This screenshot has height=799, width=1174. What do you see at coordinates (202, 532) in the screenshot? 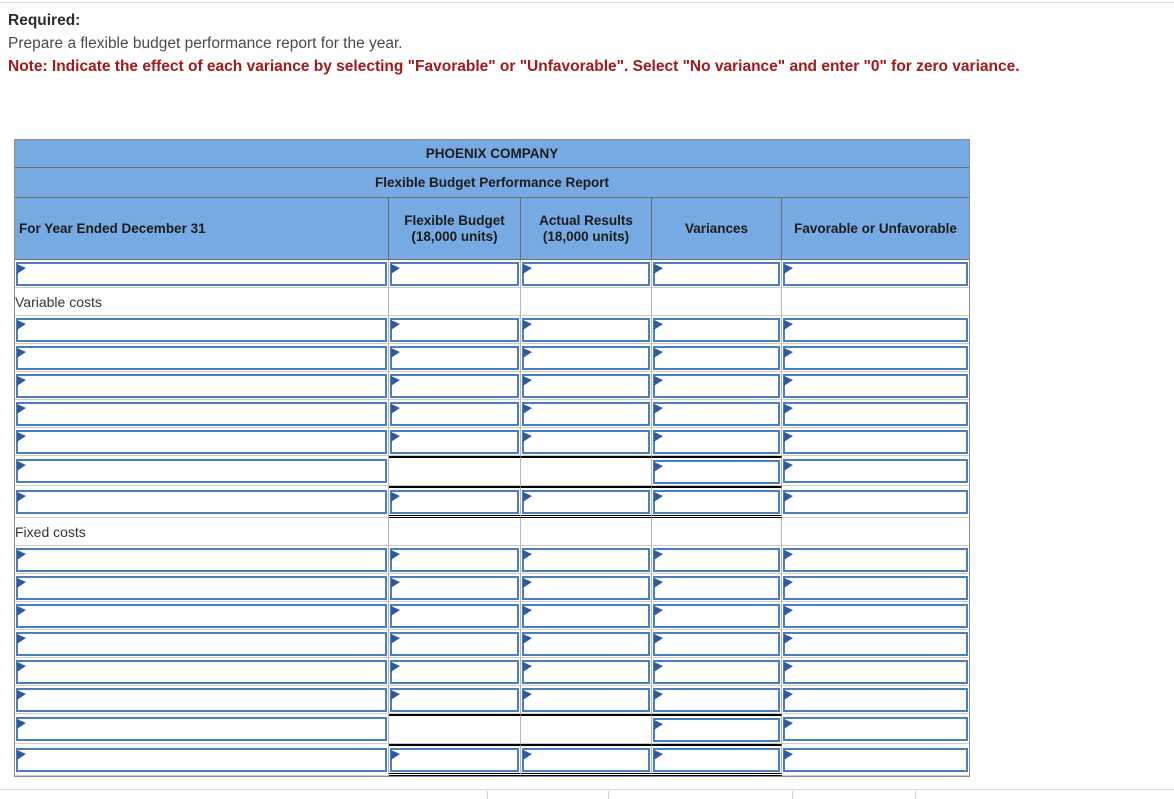
I see `section-label: Fixed costs` at bounding box center [202, 532].